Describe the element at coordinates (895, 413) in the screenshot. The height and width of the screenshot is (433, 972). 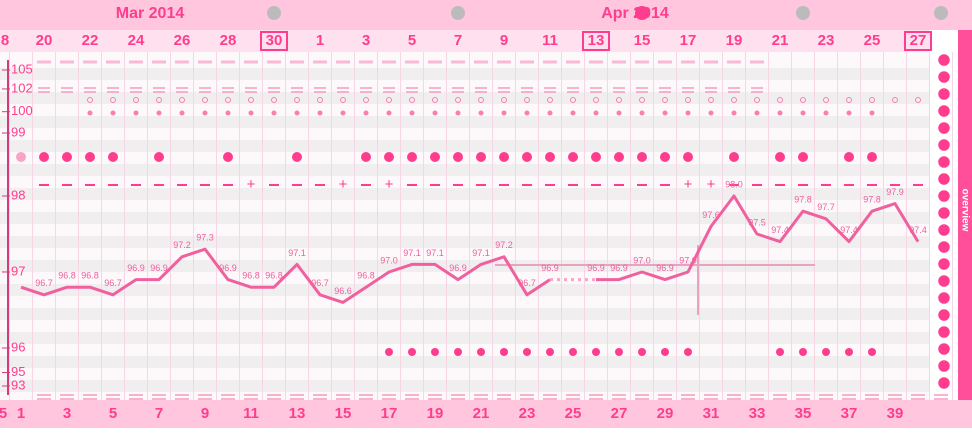
I see `x-tick-label: 39` at that location.